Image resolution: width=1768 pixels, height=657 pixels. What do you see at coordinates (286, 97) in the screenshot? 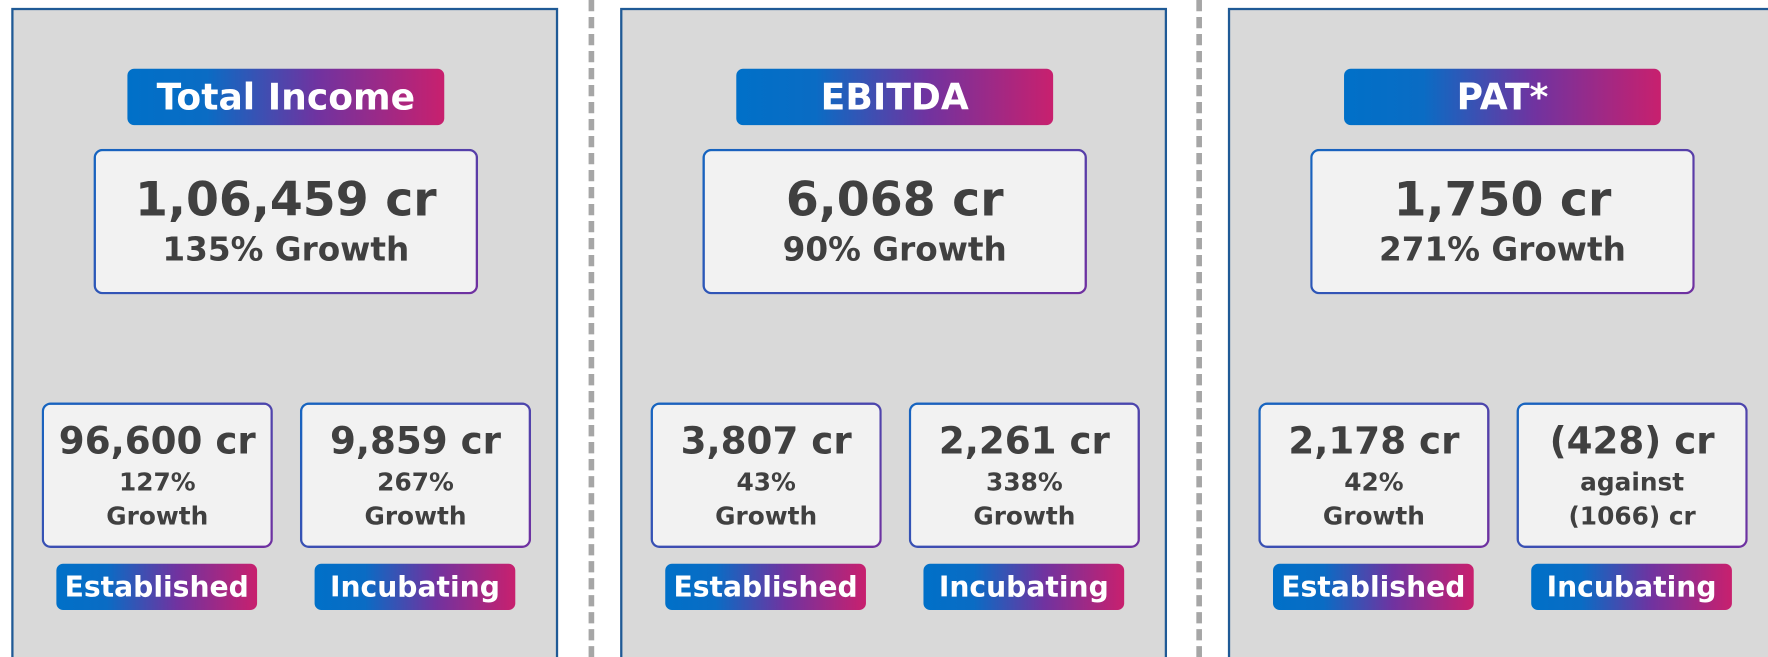
I see `panel-title: Total Income` at bounding box center [286, 97].